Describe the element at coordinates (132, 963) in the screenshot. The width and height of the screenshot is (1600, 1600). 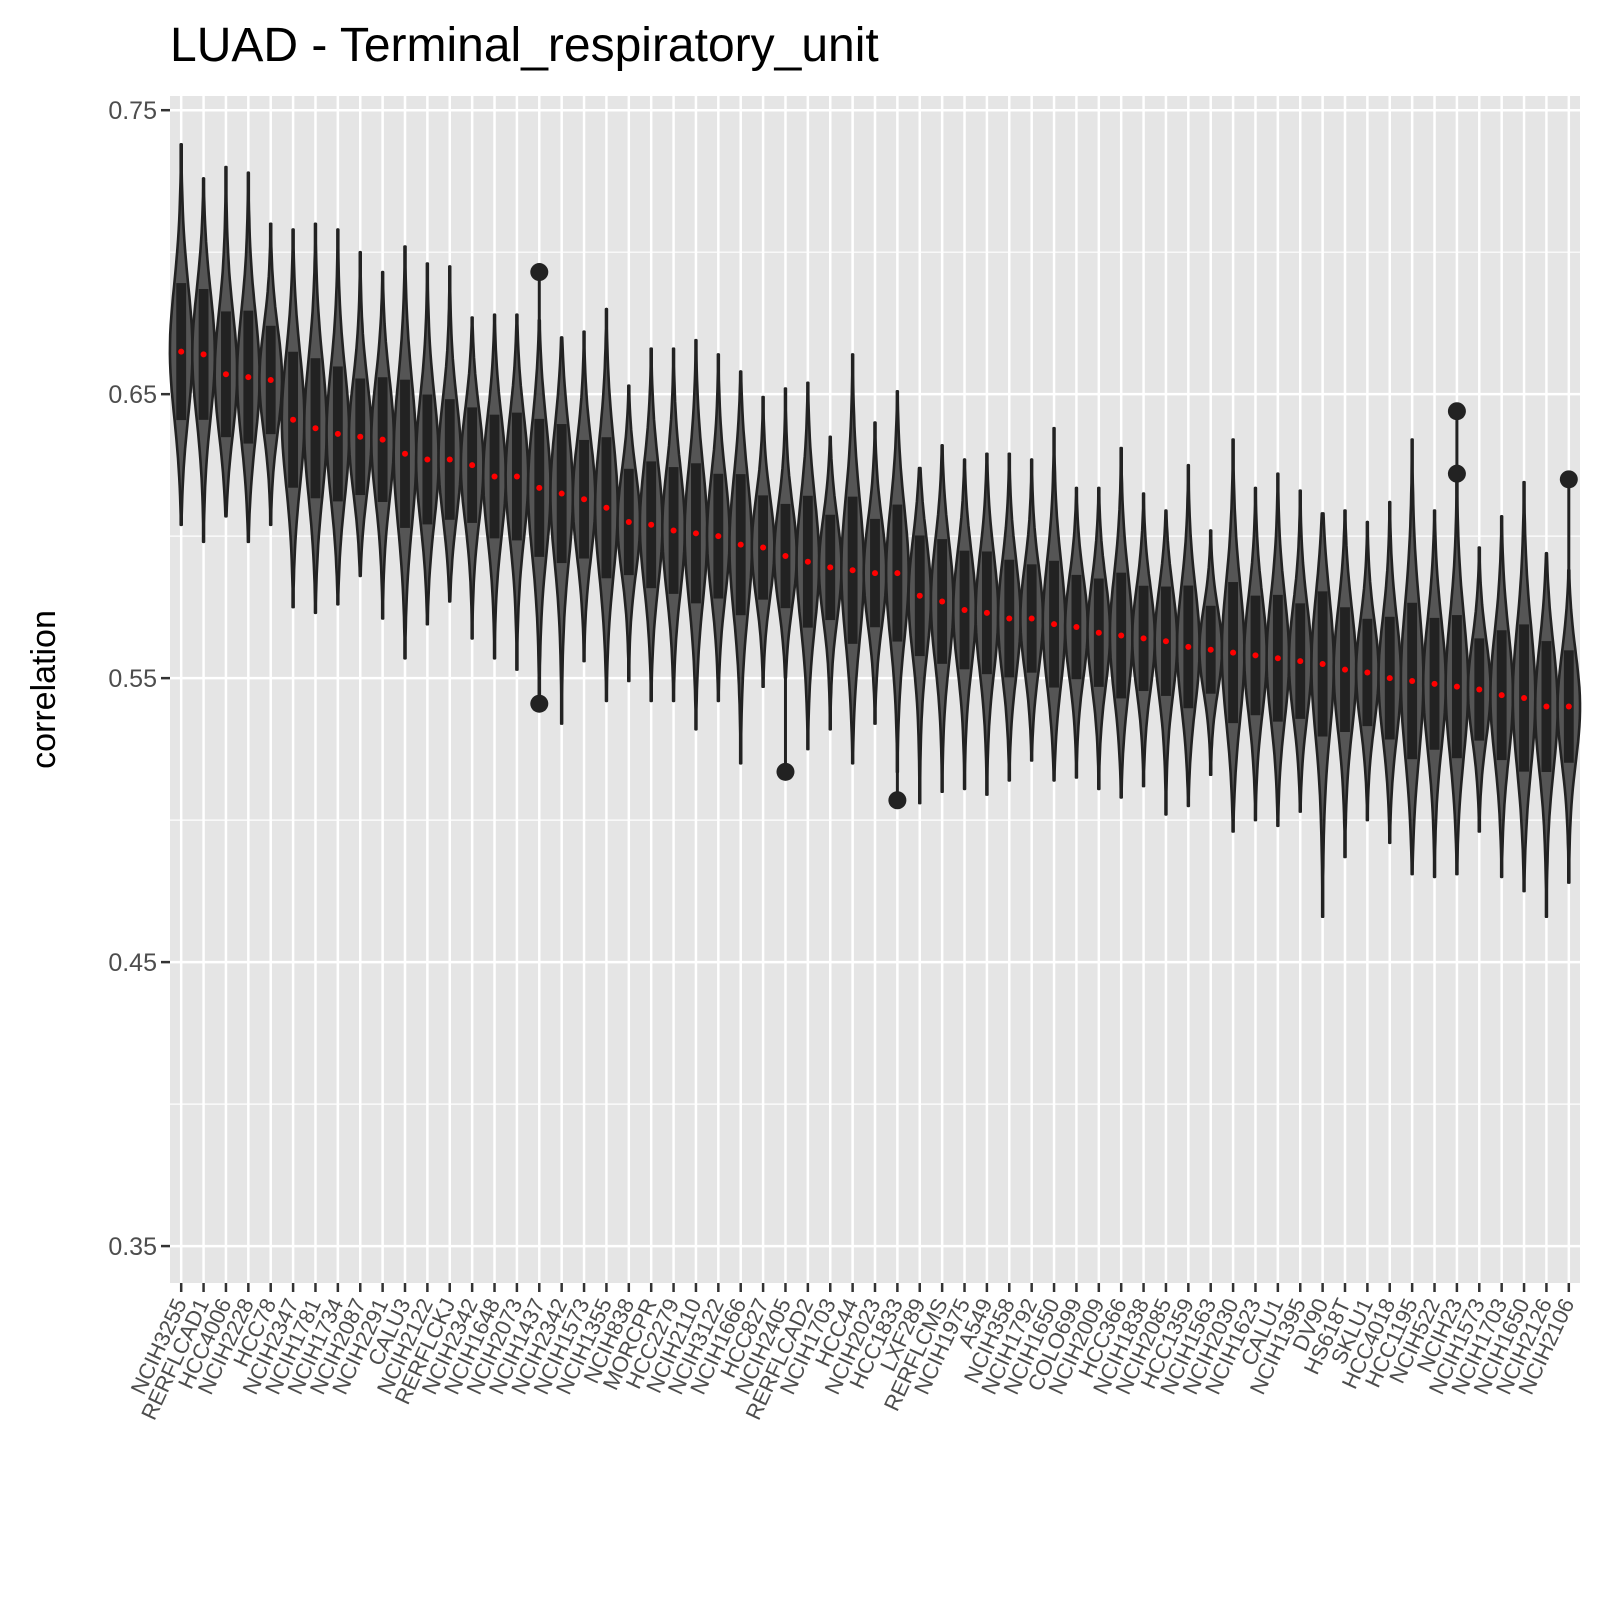
I see `y-tick-label: 0.45` at that location.